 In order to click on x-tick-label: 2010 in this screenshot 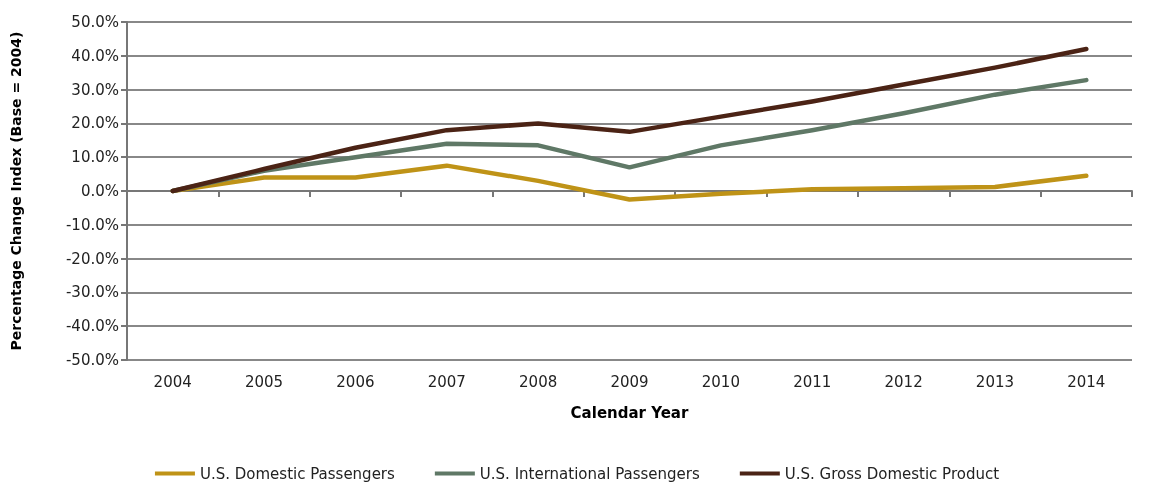, I will do `click(720, 381)`.